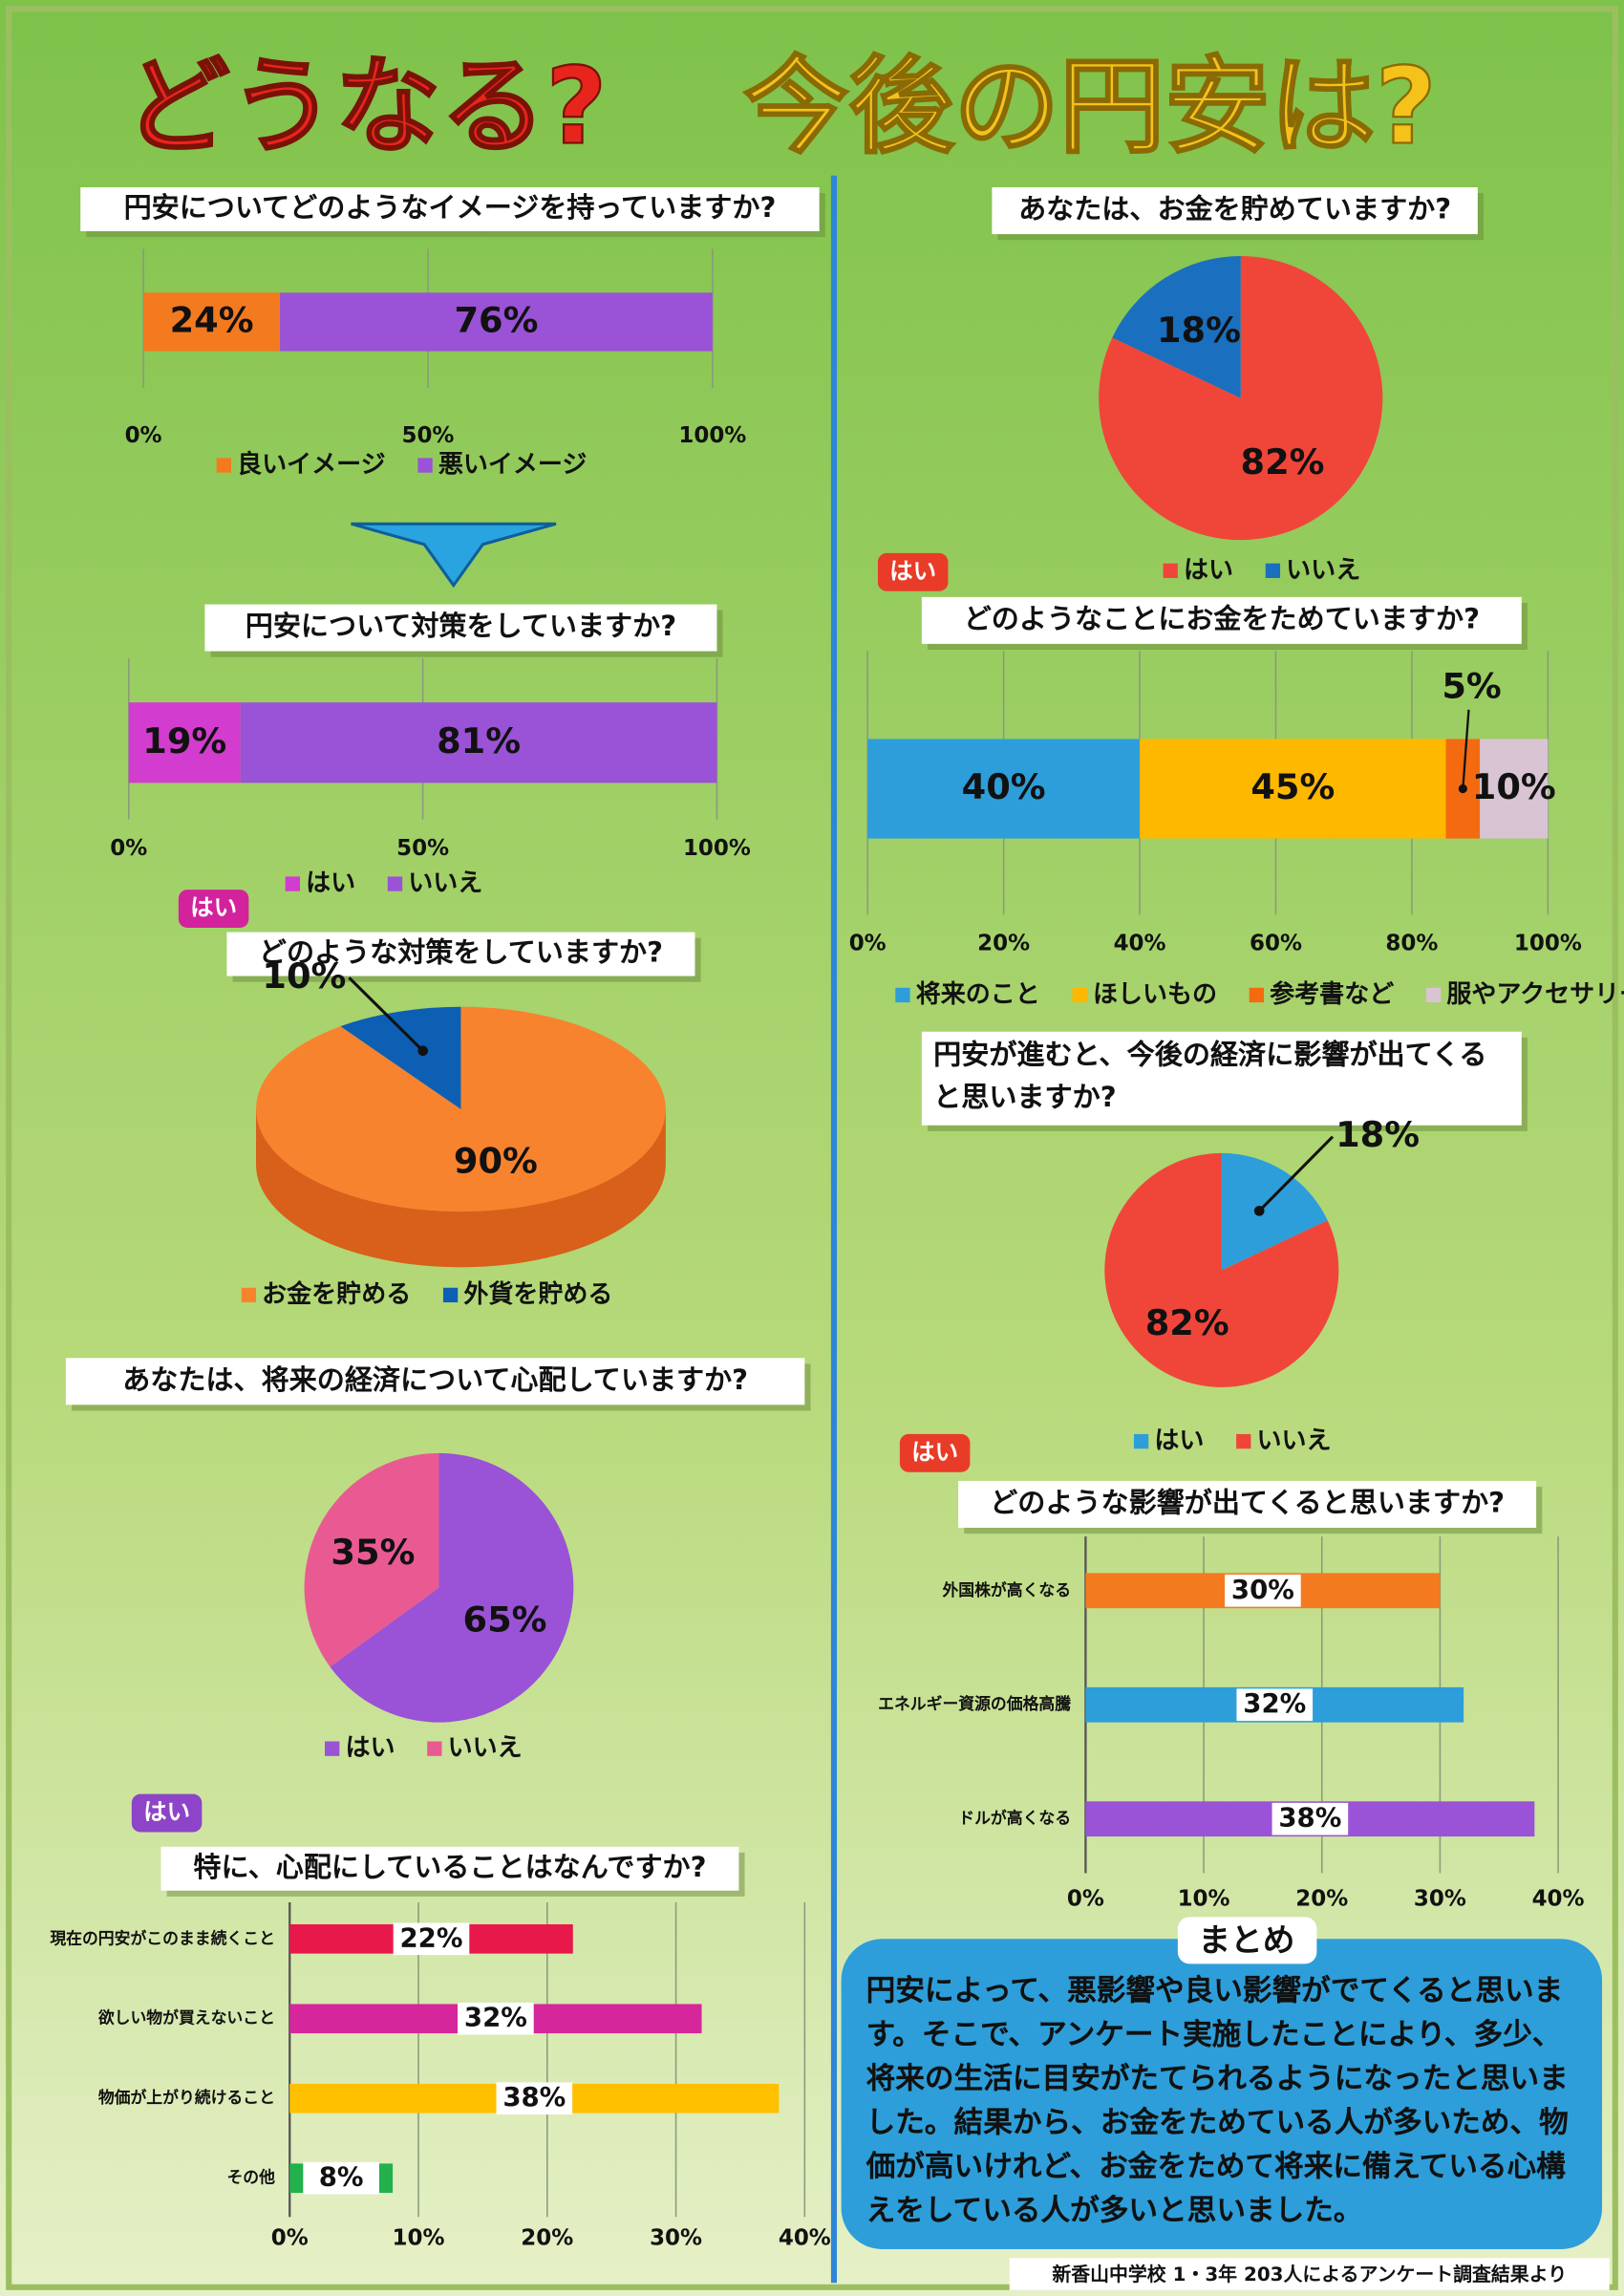 This screenshot has width=1624, height=2296. What do you see at coordinates (1209, 571) in the screenshot?
I see `legend-label: はい` at bounding box center [1209, 571].